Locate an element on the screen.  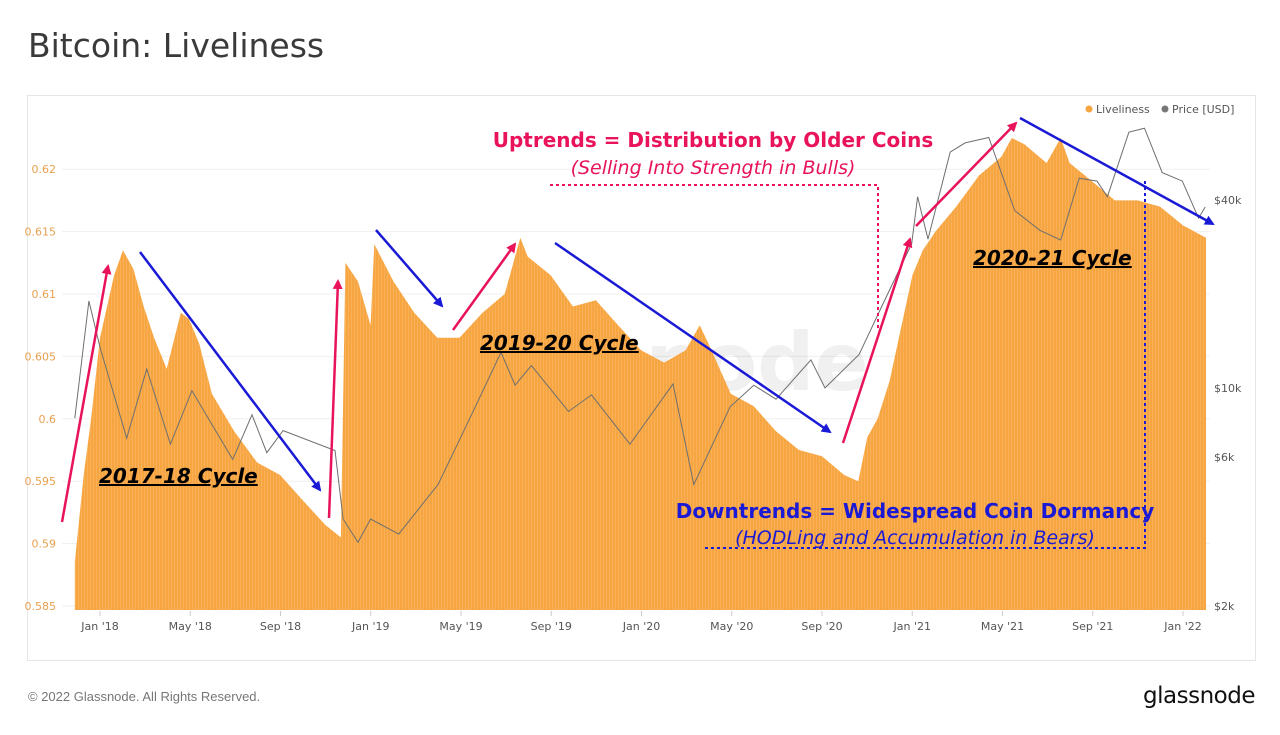
downtrend-title: Downtrends = Widespread Coin Dormancy is located at coordinates (915, 511).